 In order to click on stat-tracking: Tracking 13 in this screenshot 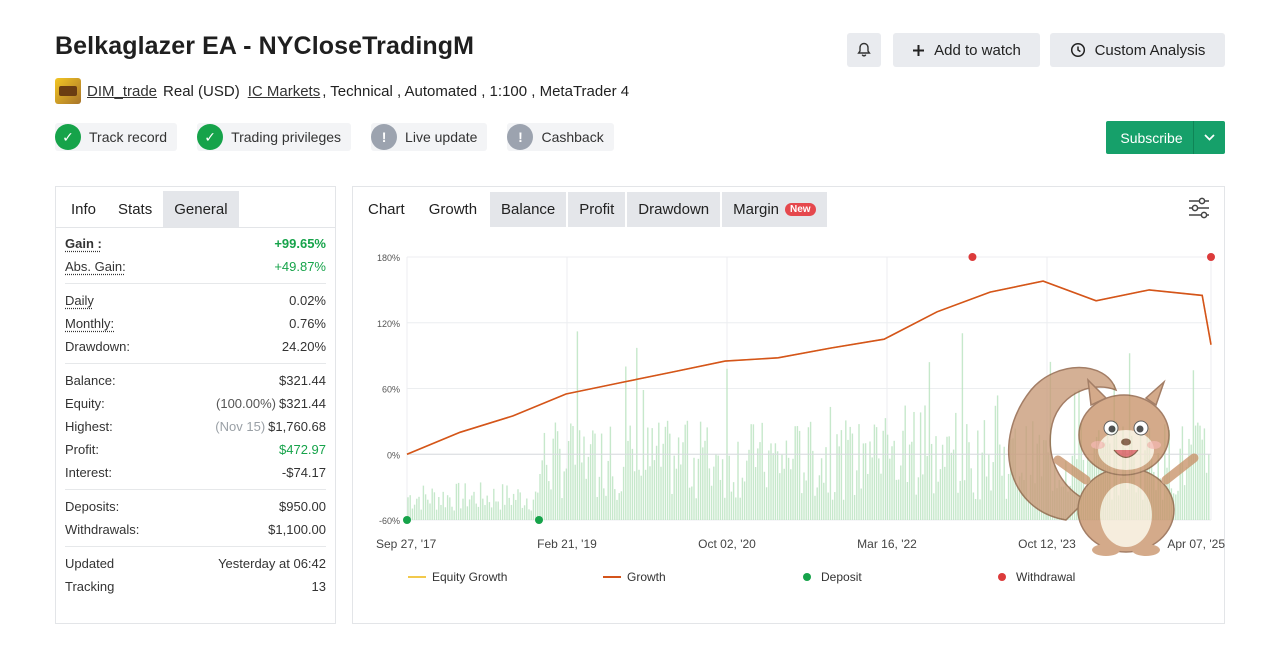, I will do `click(195, 586)`.